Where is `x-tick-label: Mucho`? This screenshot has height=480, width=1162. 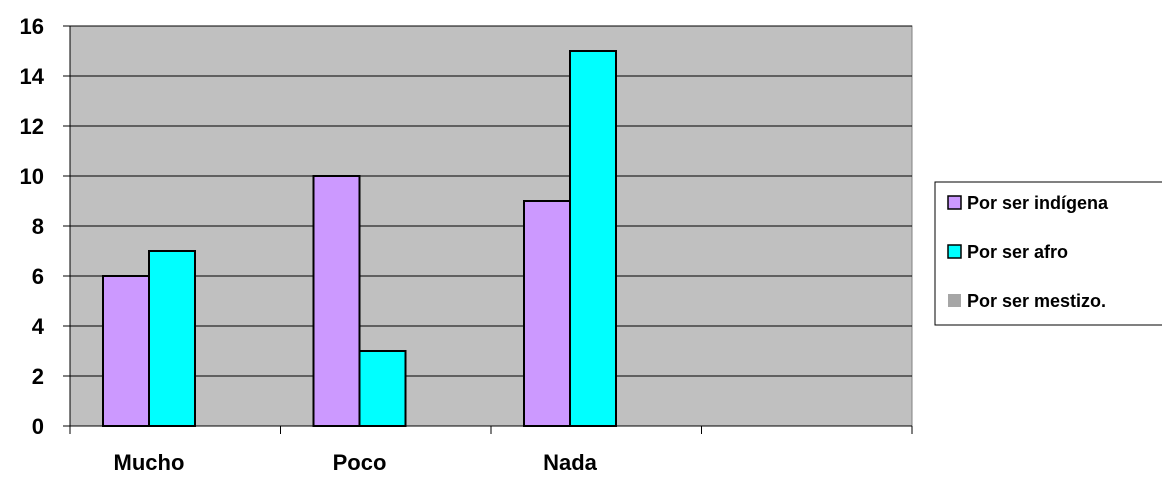 x-tick-label: Mucho is located at coordinates (149, 462).